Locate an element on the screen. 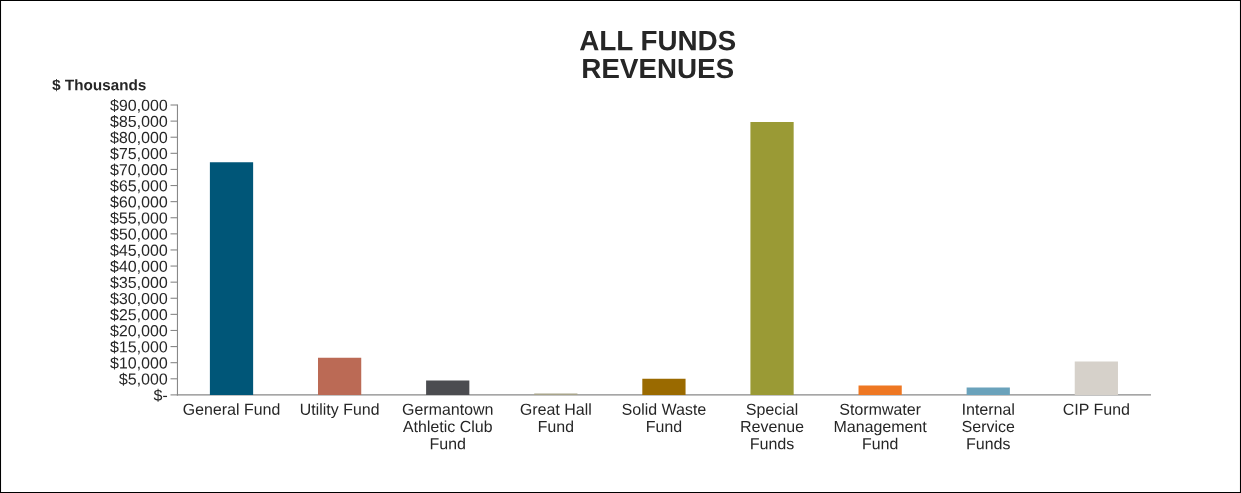  y-tick-label: $10,000 is located at coordinates (139, 363).